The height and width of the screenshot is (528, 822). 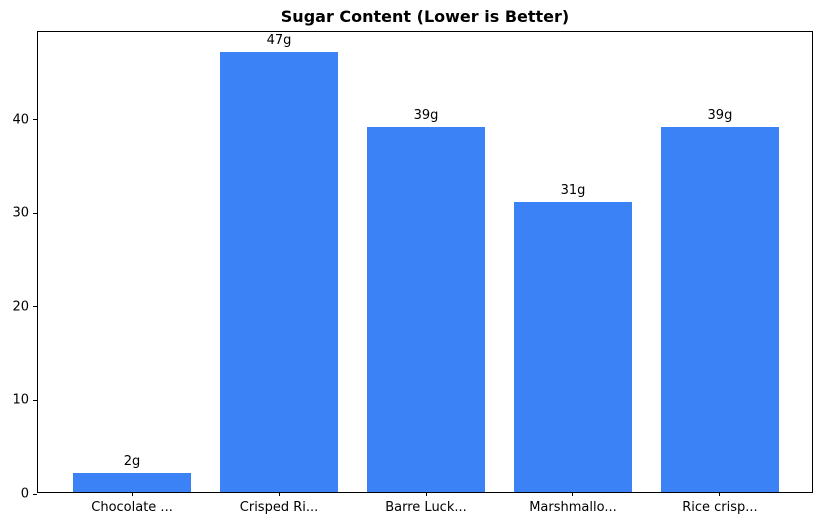 What do you see at coordinates (132, 462) in the screenshot?
I see `bar-value-label: 2g` at bounding box center [132, 462].